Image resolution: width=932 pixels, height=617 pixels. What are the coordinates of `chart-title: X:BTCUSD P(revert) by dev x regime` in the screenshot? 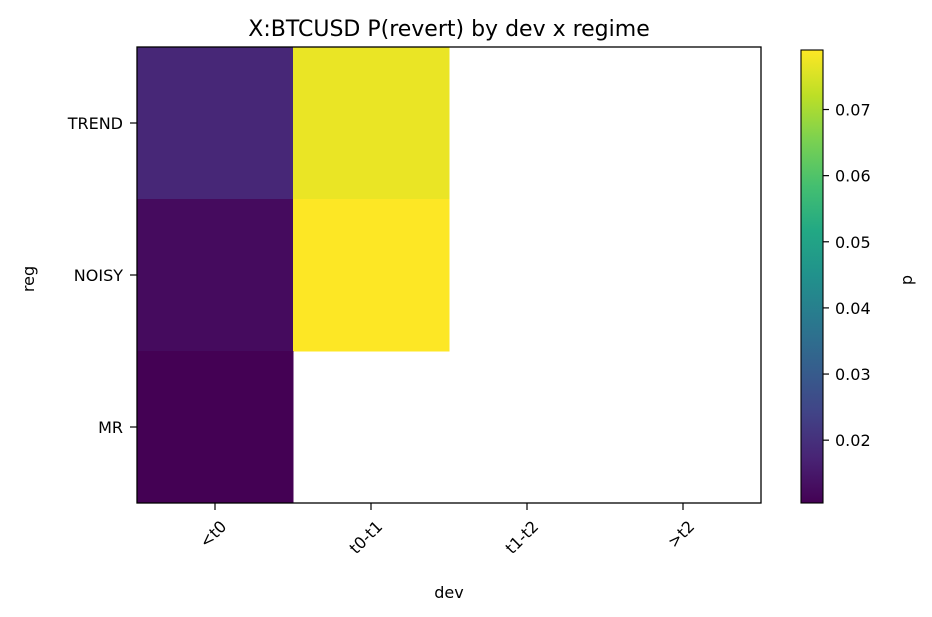 It's located at (448, 29).